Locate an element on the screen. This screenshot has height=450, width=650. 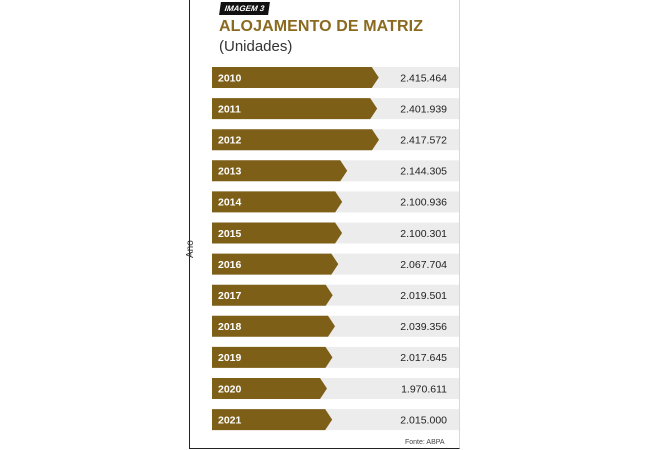
category-label: 2012 is located at coordinates (230, 141).